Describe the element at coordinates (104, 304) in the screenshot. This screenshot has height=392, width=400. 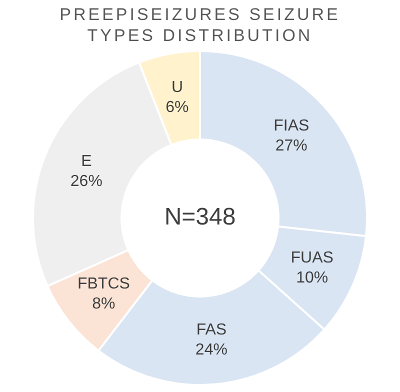
I see `data-label: 8%` at that location.